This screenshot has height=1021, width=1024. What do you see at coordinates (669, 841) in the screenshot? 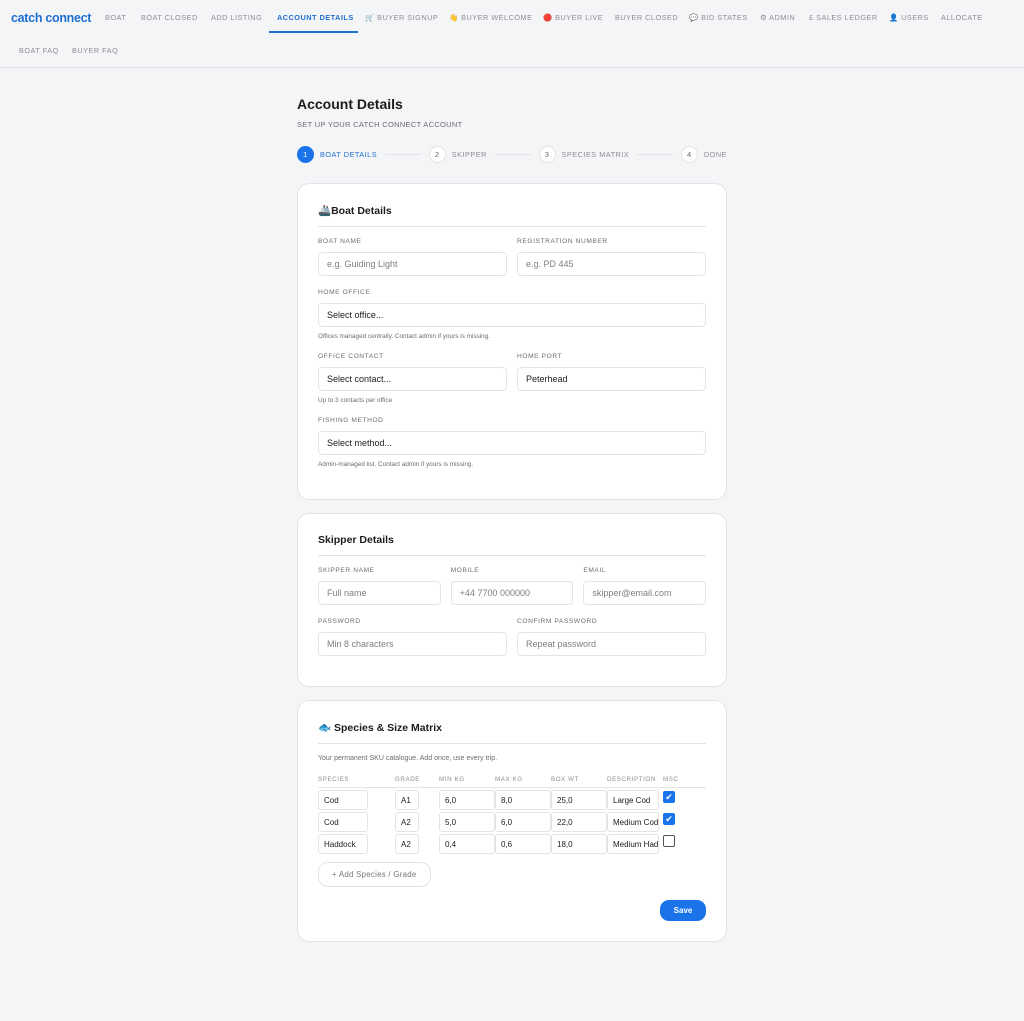
I see `msc-checkbox` at bounding box center [669, 841].